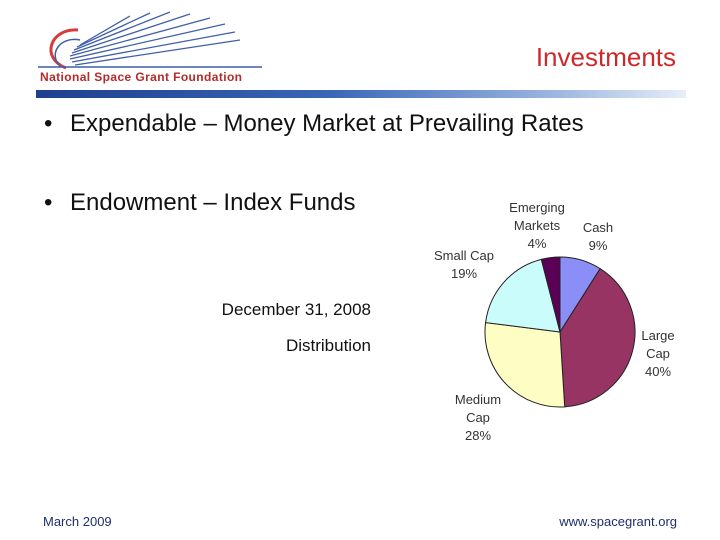  I want to click on pie-slice-label: Emerging Markets 4%, so click(537, 225).